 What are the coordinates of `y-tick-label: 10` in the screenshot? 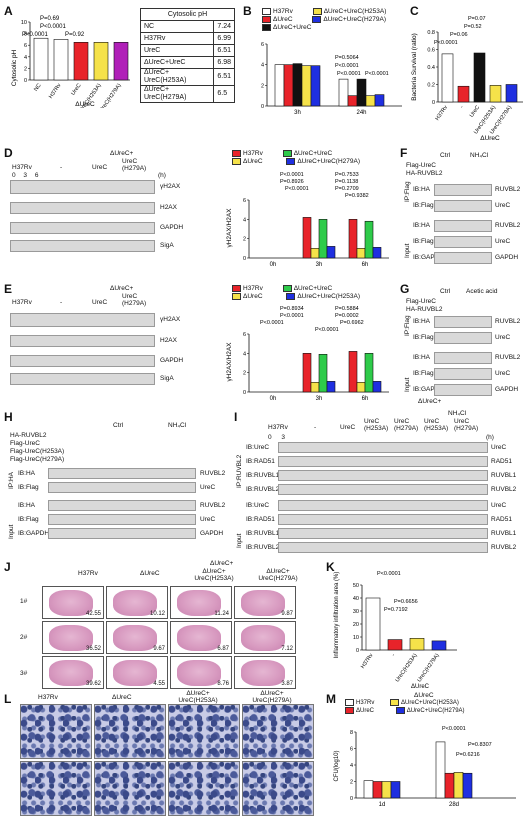 It's located at (24, 23).